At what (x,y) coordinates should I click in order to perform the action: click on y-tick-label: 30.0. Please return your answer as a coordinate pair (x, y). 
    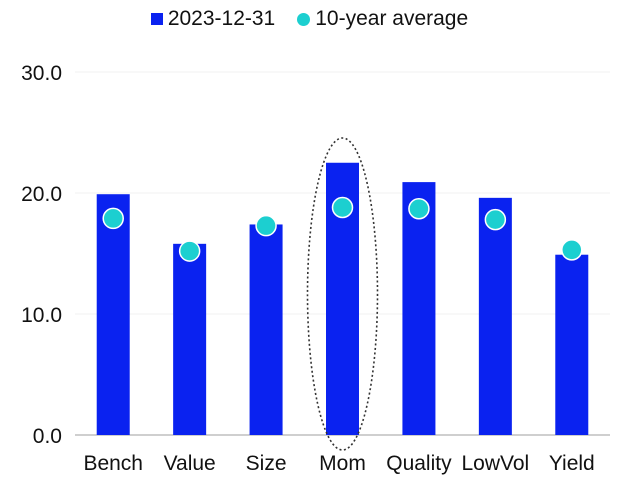
    Looking at the image, I should click on (41, 73).